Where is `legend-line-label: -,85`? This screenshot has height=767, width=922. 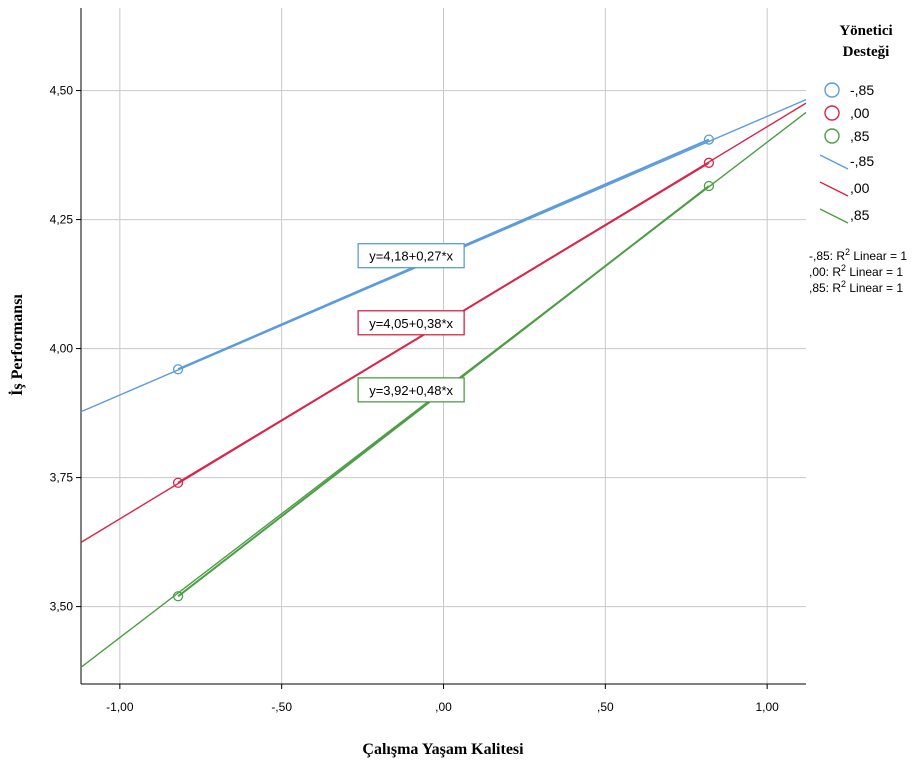
legend-line-label: -,85 is located at coordinates (862, 161).